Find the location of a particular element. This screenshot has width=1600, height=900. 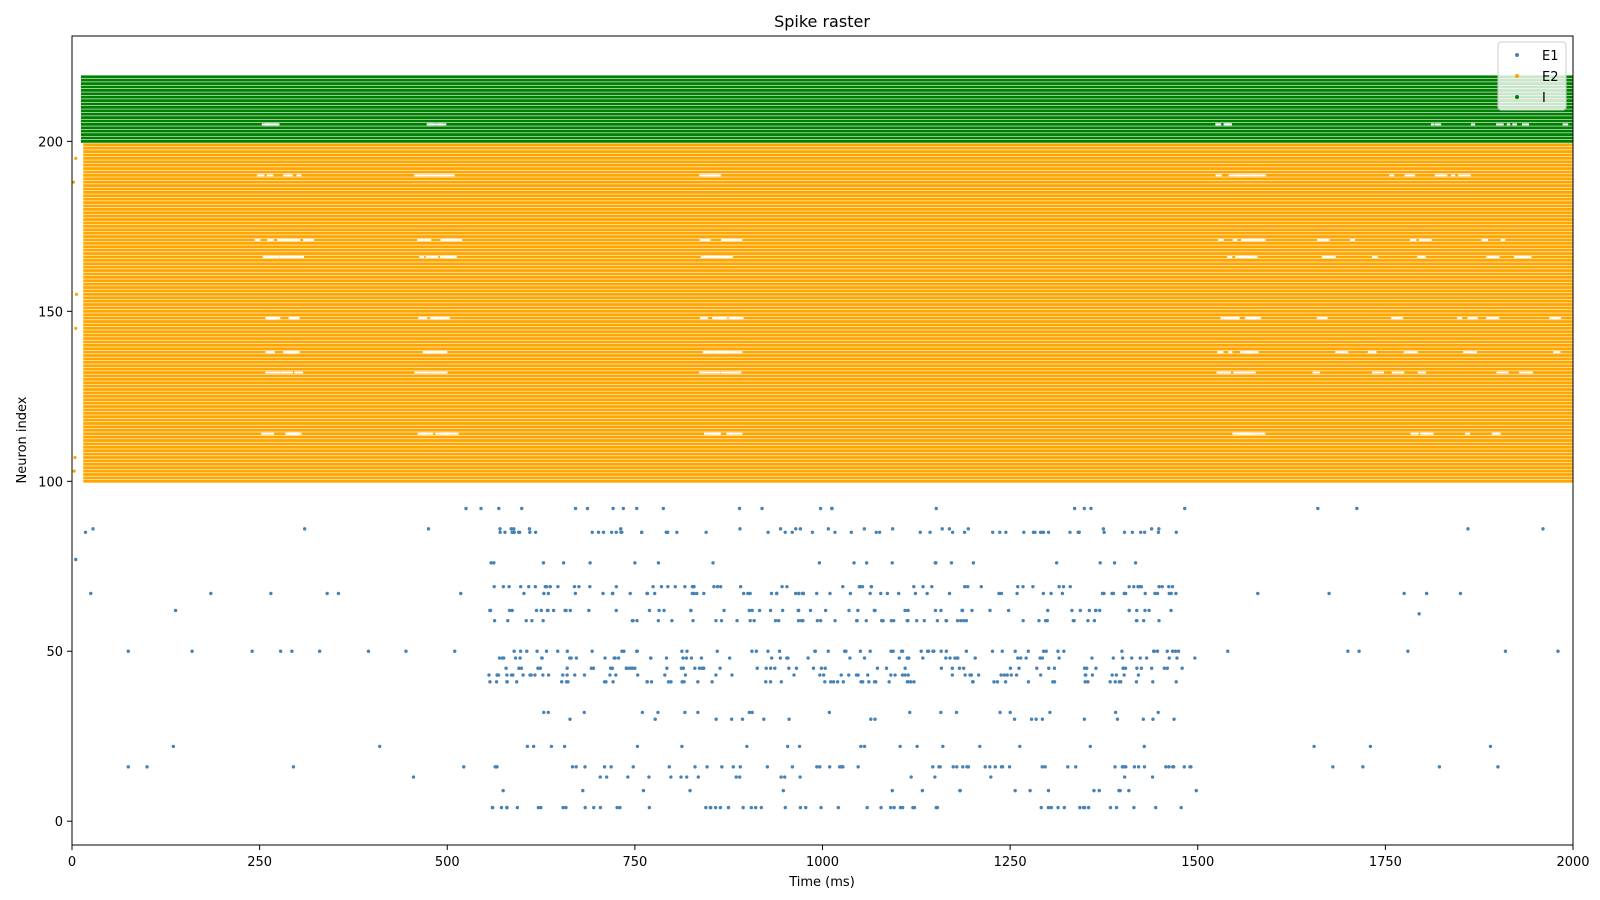

i-gap is located at coordinates (1508, 124).